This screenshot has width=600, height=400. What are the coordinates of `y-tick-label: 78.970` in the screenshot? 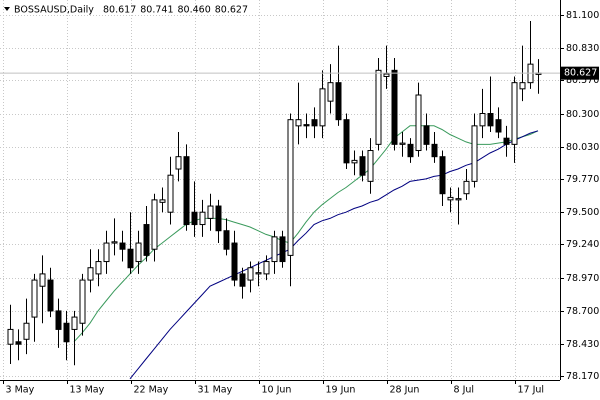 It's located at (582, 278).